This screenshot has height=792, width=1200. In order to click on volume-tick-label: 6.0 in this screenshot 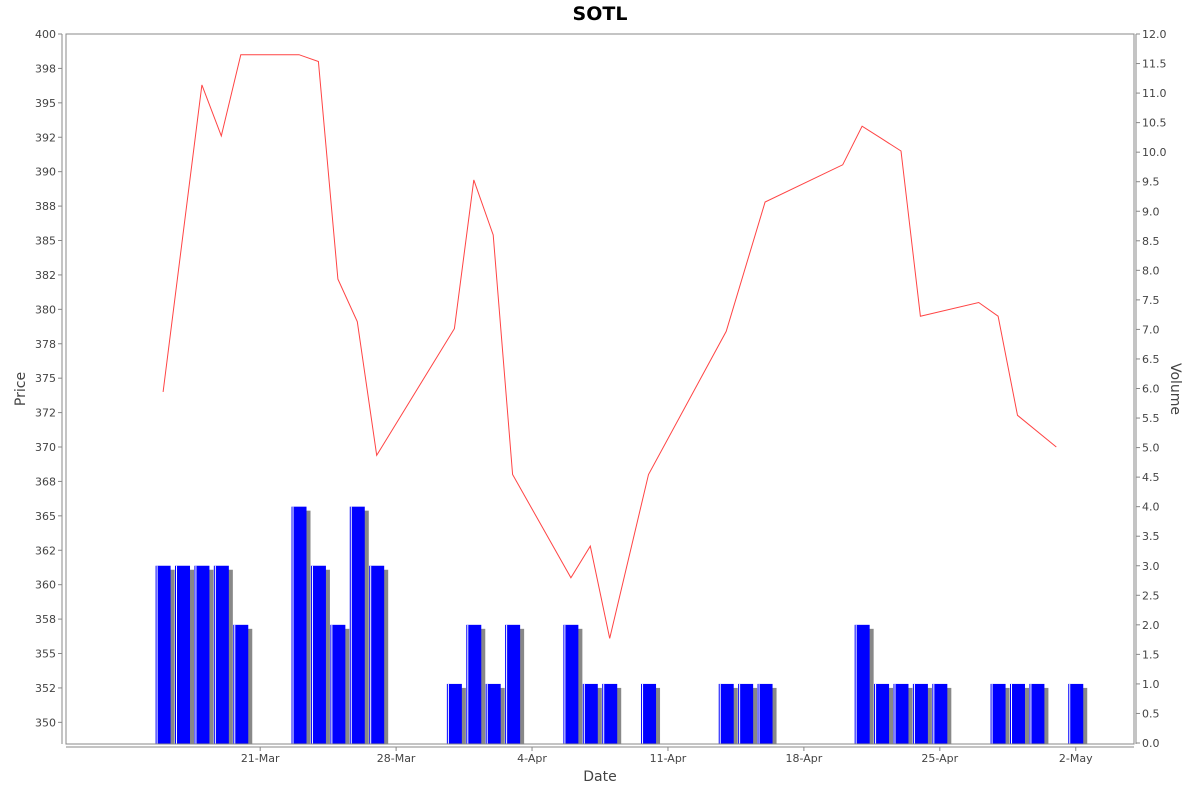, I will do `click(1151, 389)`.